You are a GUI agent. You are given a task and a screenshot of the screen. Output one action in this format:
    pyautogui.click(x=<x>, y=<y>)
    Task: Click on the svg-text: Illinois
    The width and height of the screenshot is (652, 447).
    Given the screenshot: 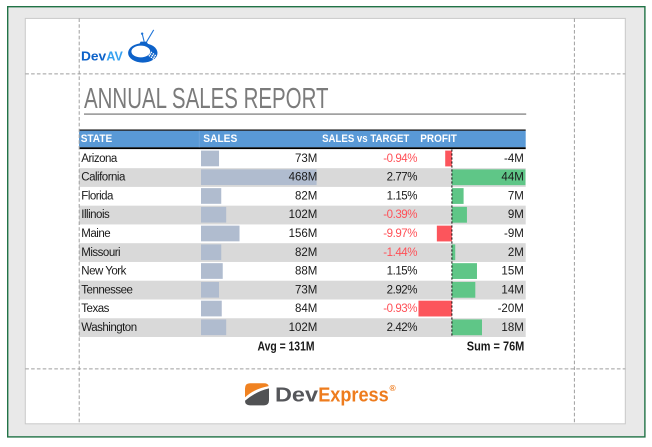 What is the action you would take?
    pyautogui.click(x=95, y=215)
    